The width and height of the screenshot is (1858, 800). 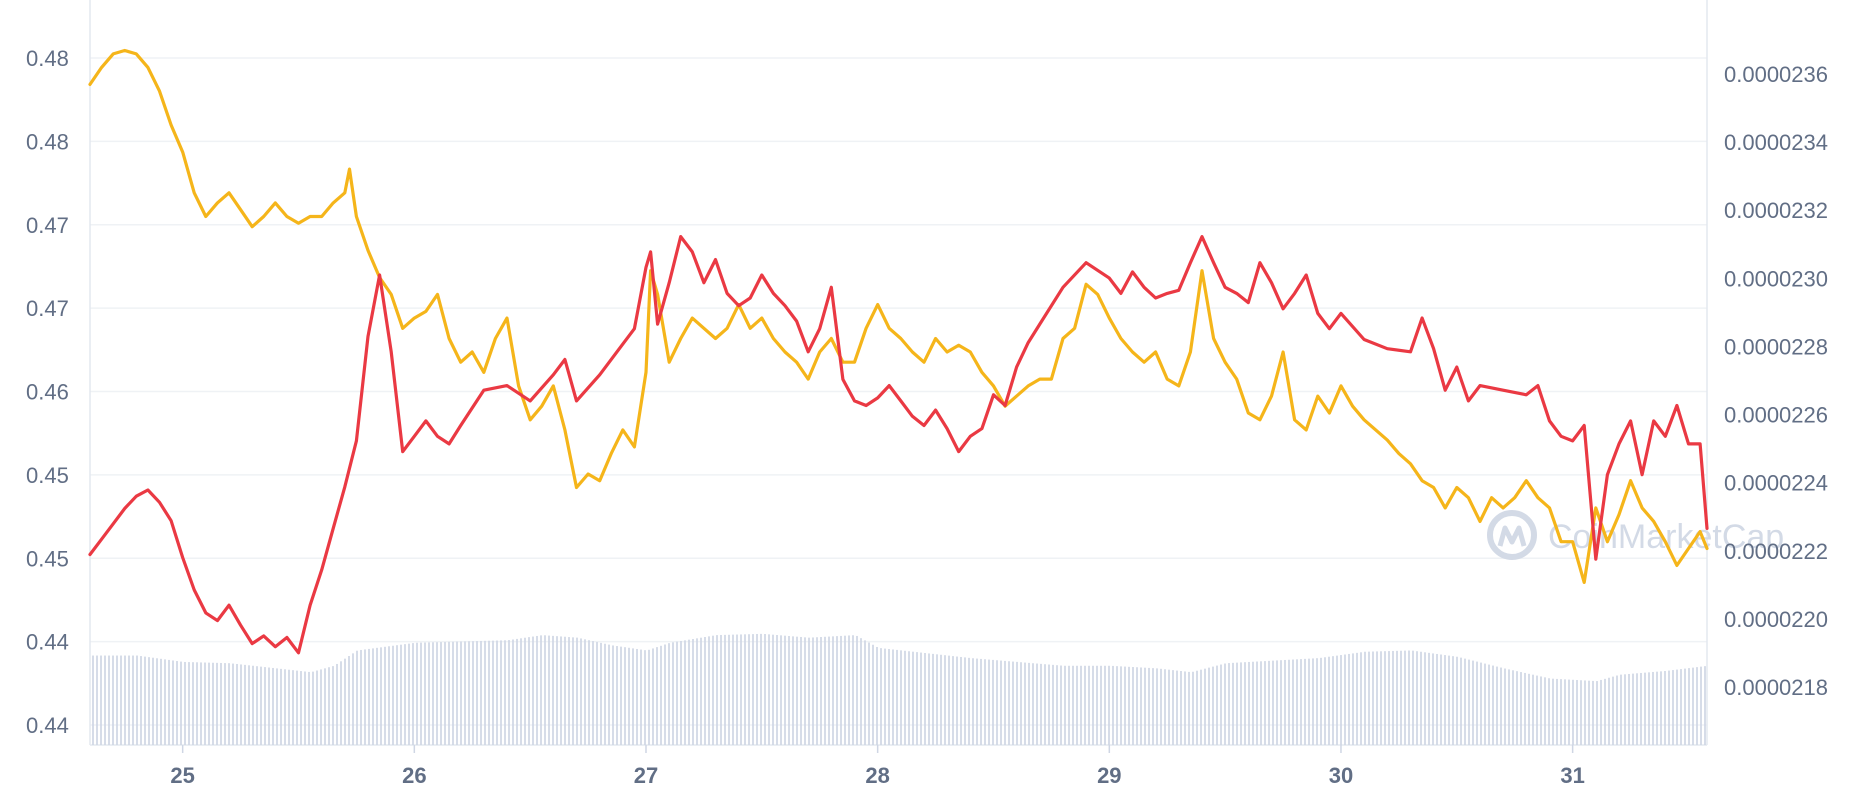 What do you see at coordinates (1776, 551) in the screenshot?
I see `y-right-tick-label: 0.0000222` at bounding box center [1776, 551].